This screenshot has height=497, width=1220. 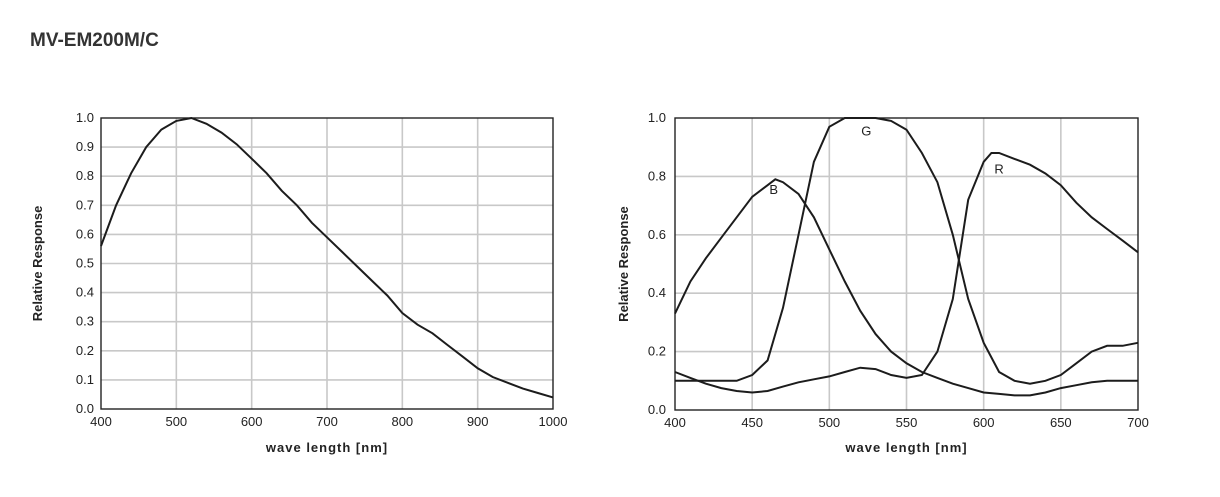 I want to click on chart1-x-tick-label: 400, so click(x=101, y=421).